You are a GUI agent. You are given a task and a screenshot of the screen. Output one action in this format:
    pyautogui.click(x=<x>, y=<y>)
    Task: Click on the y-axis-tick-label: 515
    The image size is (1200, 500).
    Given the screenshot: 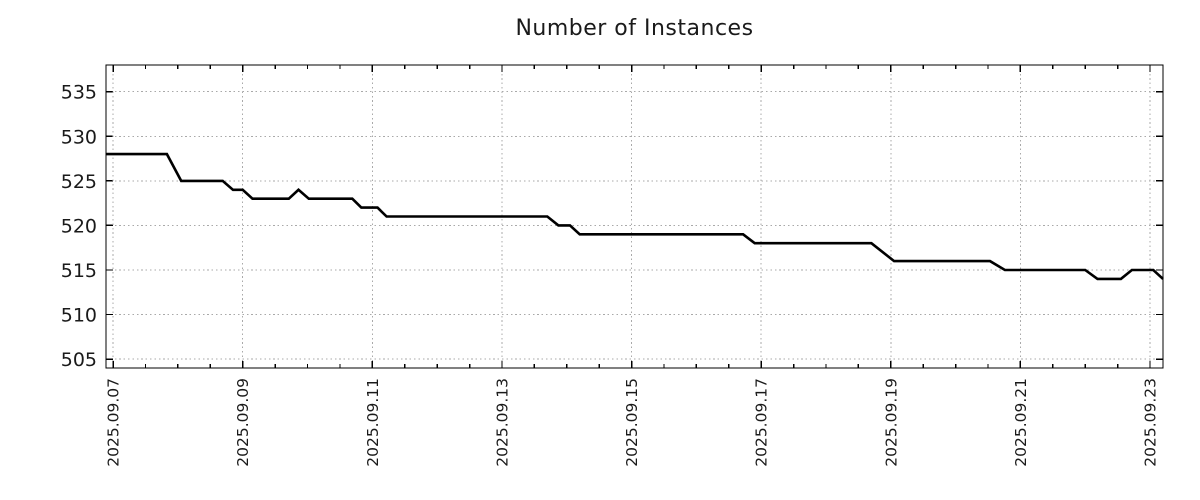 What is the action you would take?
    pyautogui.click(x=79, y=271)
    